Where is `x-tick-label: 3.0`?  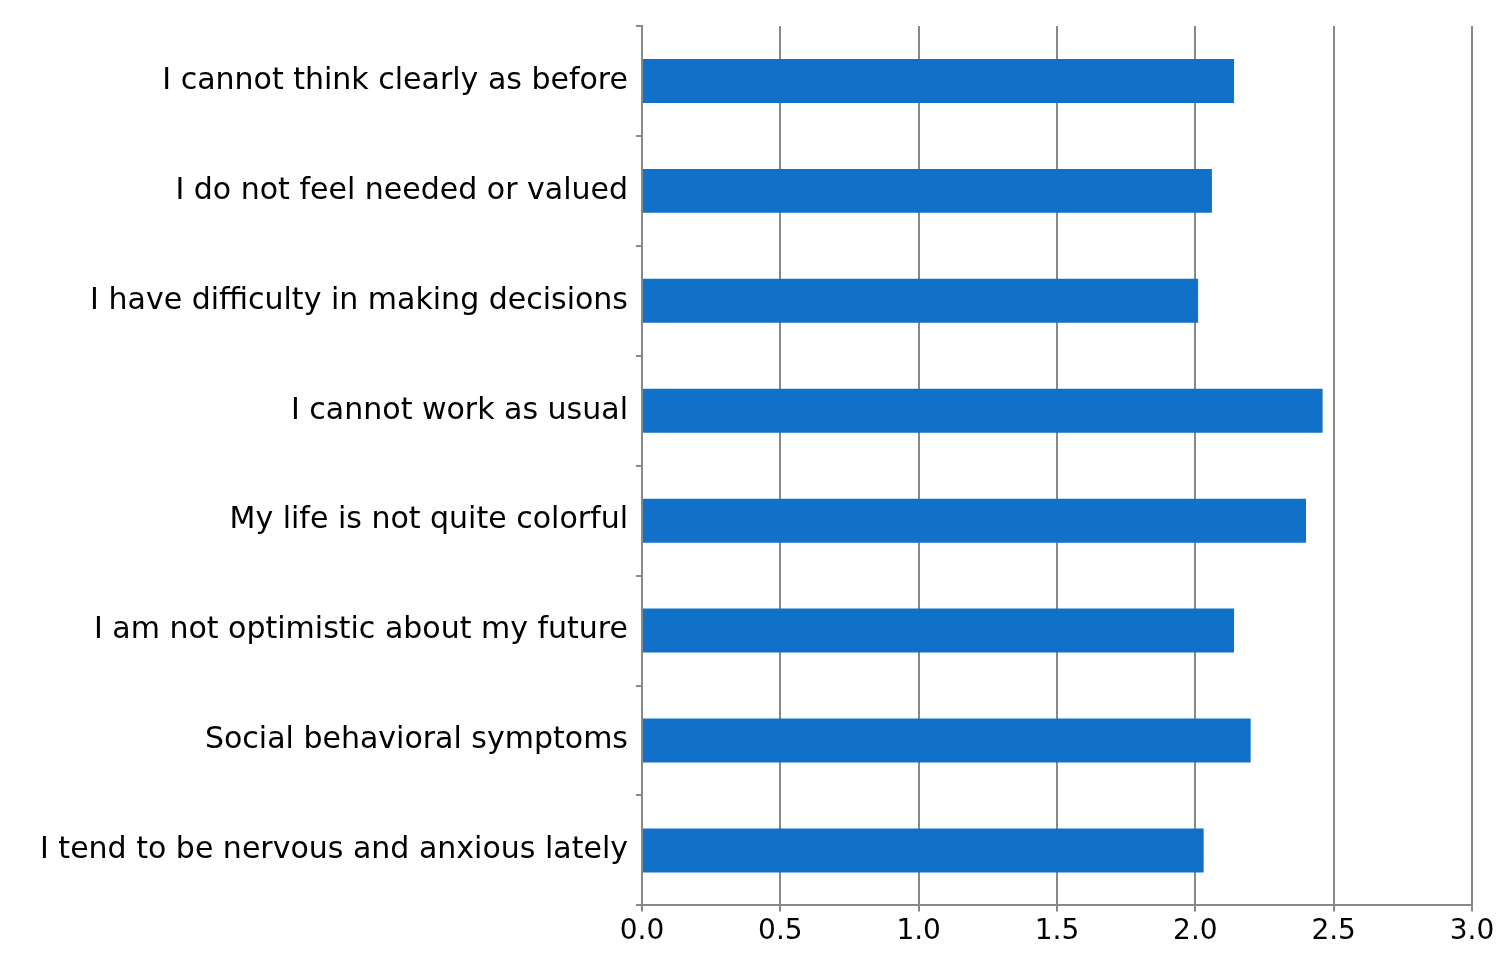
x-tick-label: 3.0 is located at coordinates (1472, 930).